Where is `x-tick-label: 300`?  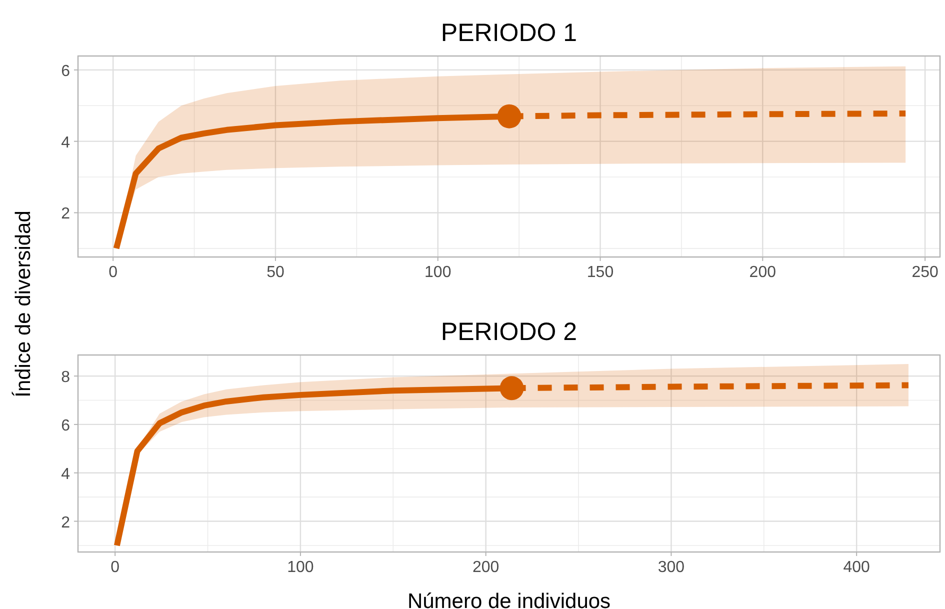 x-tick-label: 300 is located at coordinates (671, 567).